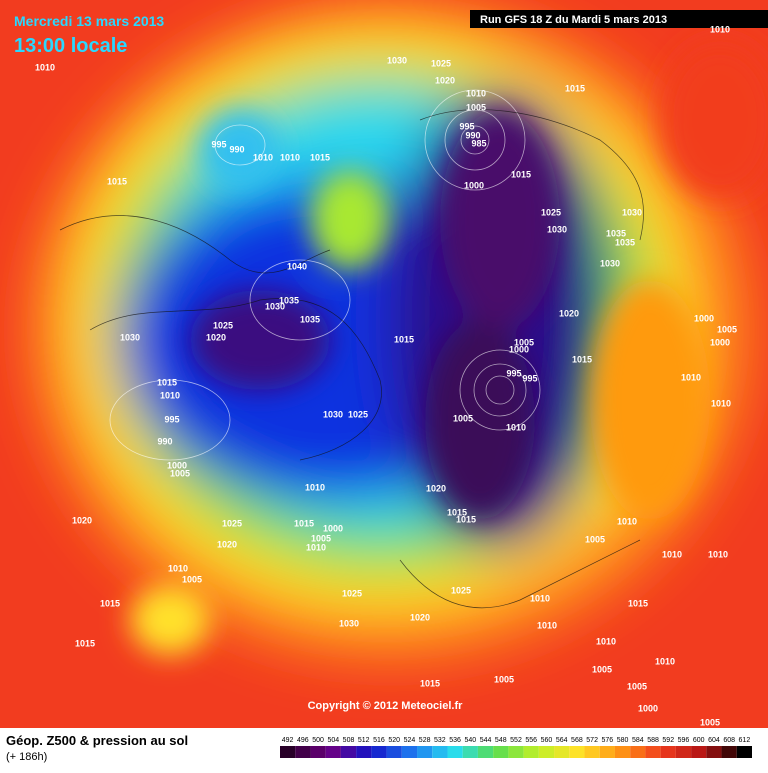  I want to click on run-box, so click(619, 19).